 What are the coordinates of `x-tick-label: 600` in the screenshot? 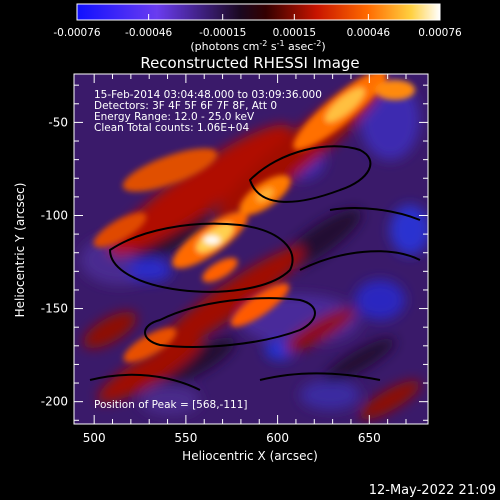 It's located at (277, 438).